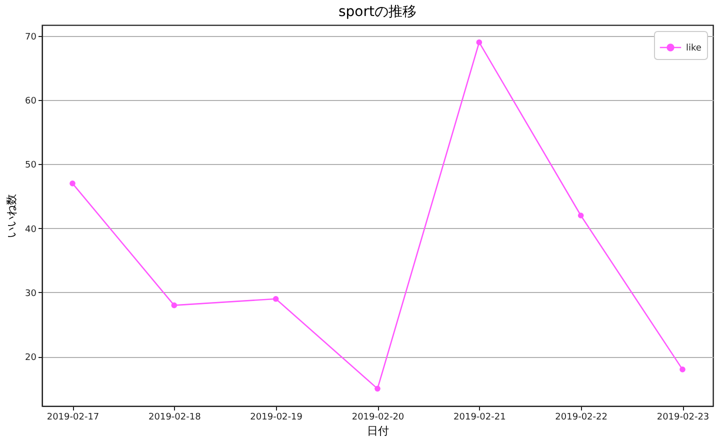 The width and height of the screenshot is (722, 444). I want to click on x-tick-label: 2019-02-17, so click(73, 417).